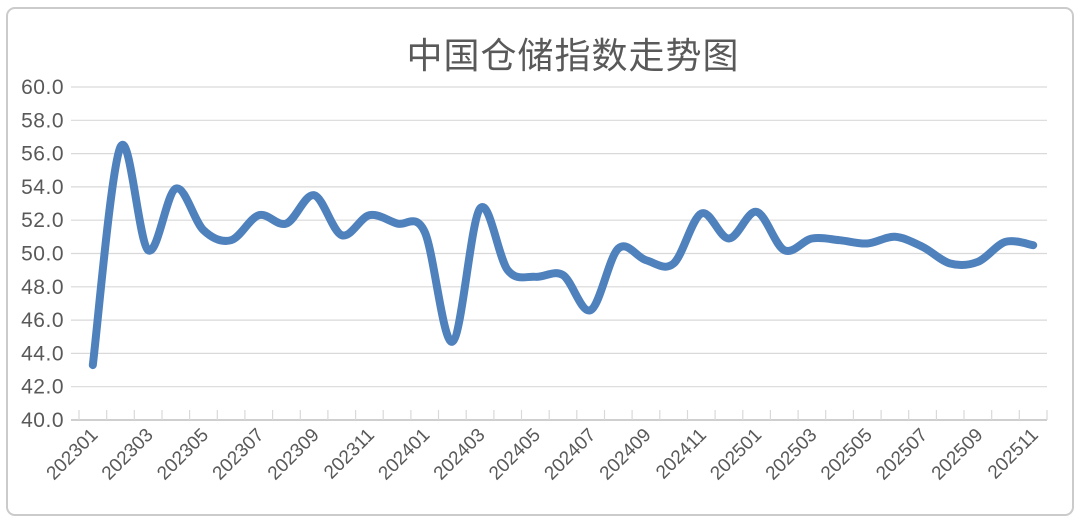  I want to click on y-axis-label: 52.0, so click(42, 220).